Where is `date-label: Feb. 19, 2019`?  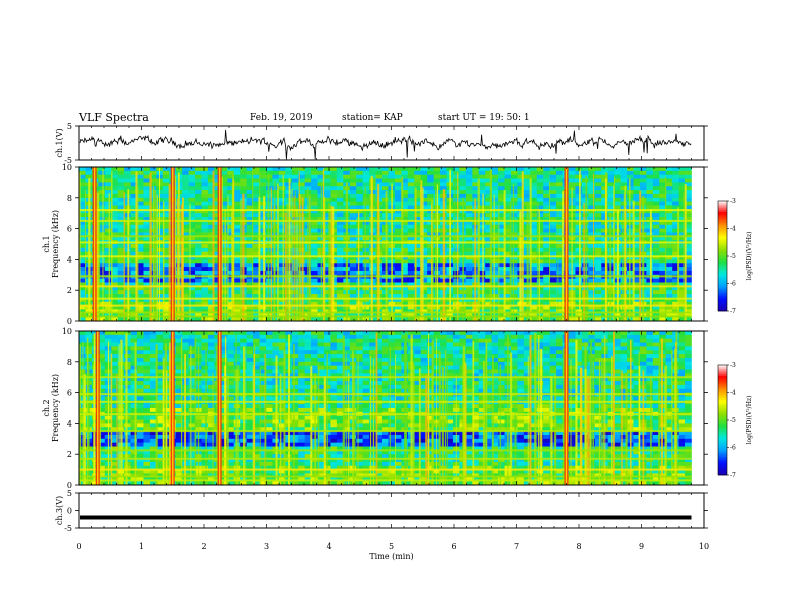 date-label: Feb. 19, 2019 is located at coordinates (281, 118).